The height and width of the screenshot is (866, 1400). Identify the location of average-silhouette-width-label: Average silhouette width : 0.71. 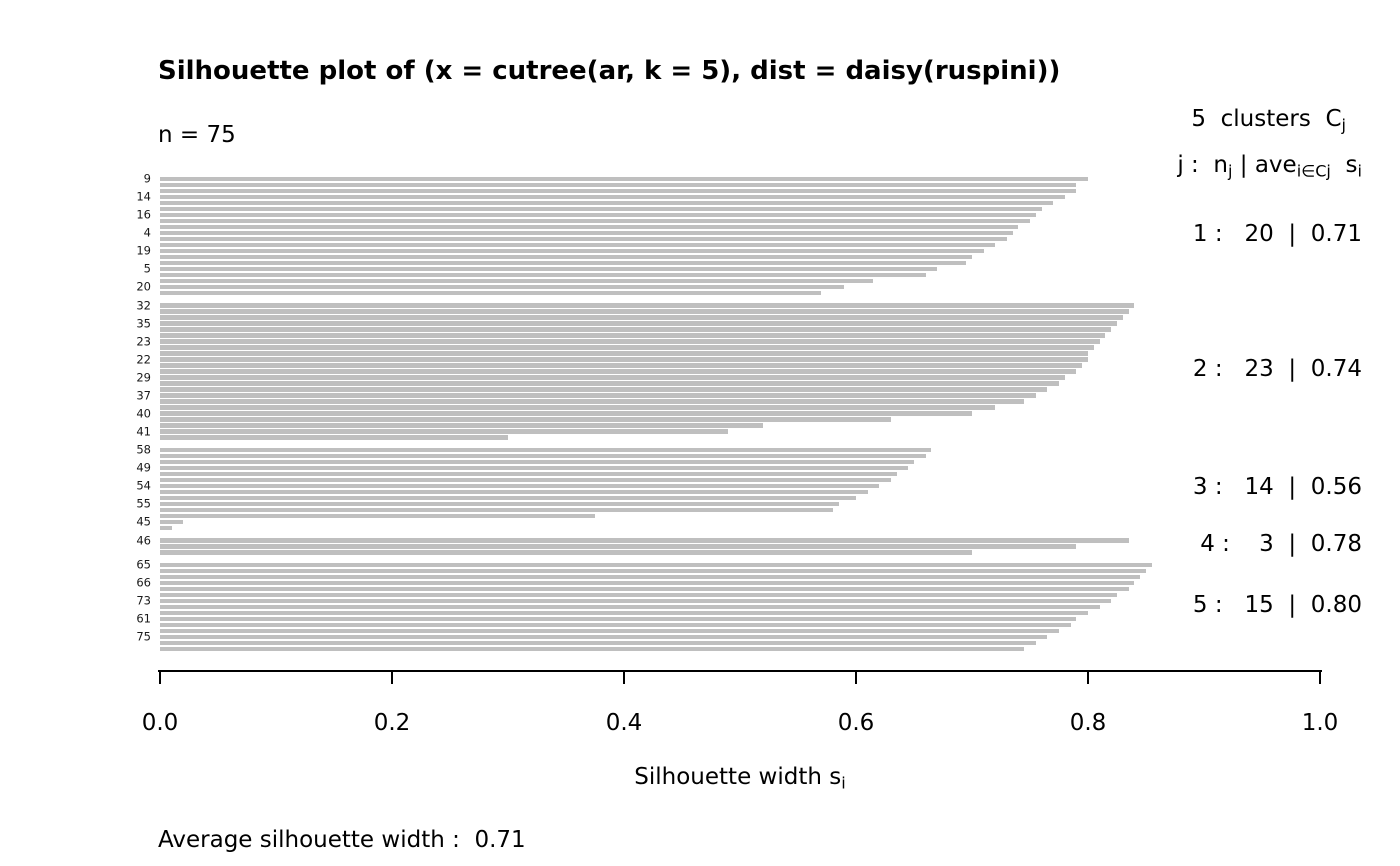
(342, 840).